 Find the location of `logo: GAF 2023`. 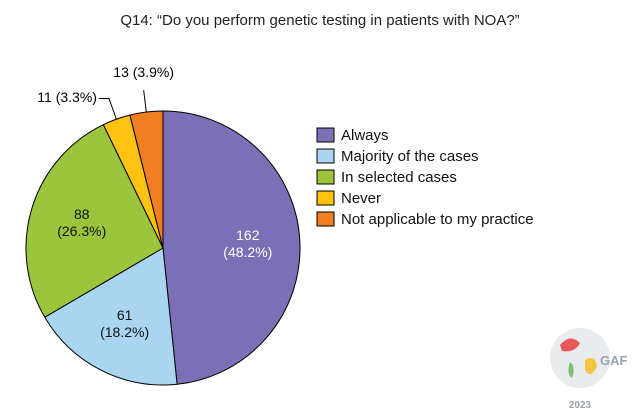

logo: GAF 2023 is located at coordinates (589, 369).